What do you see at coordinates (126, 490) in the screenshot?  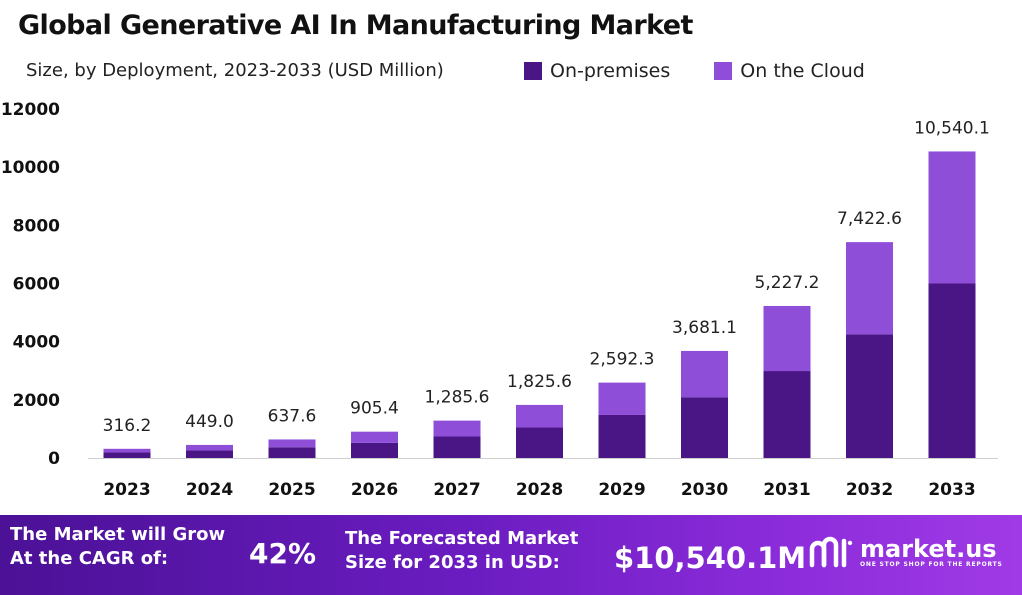 I see `x-tick-label: 2023` at bounding box center [126, 490].